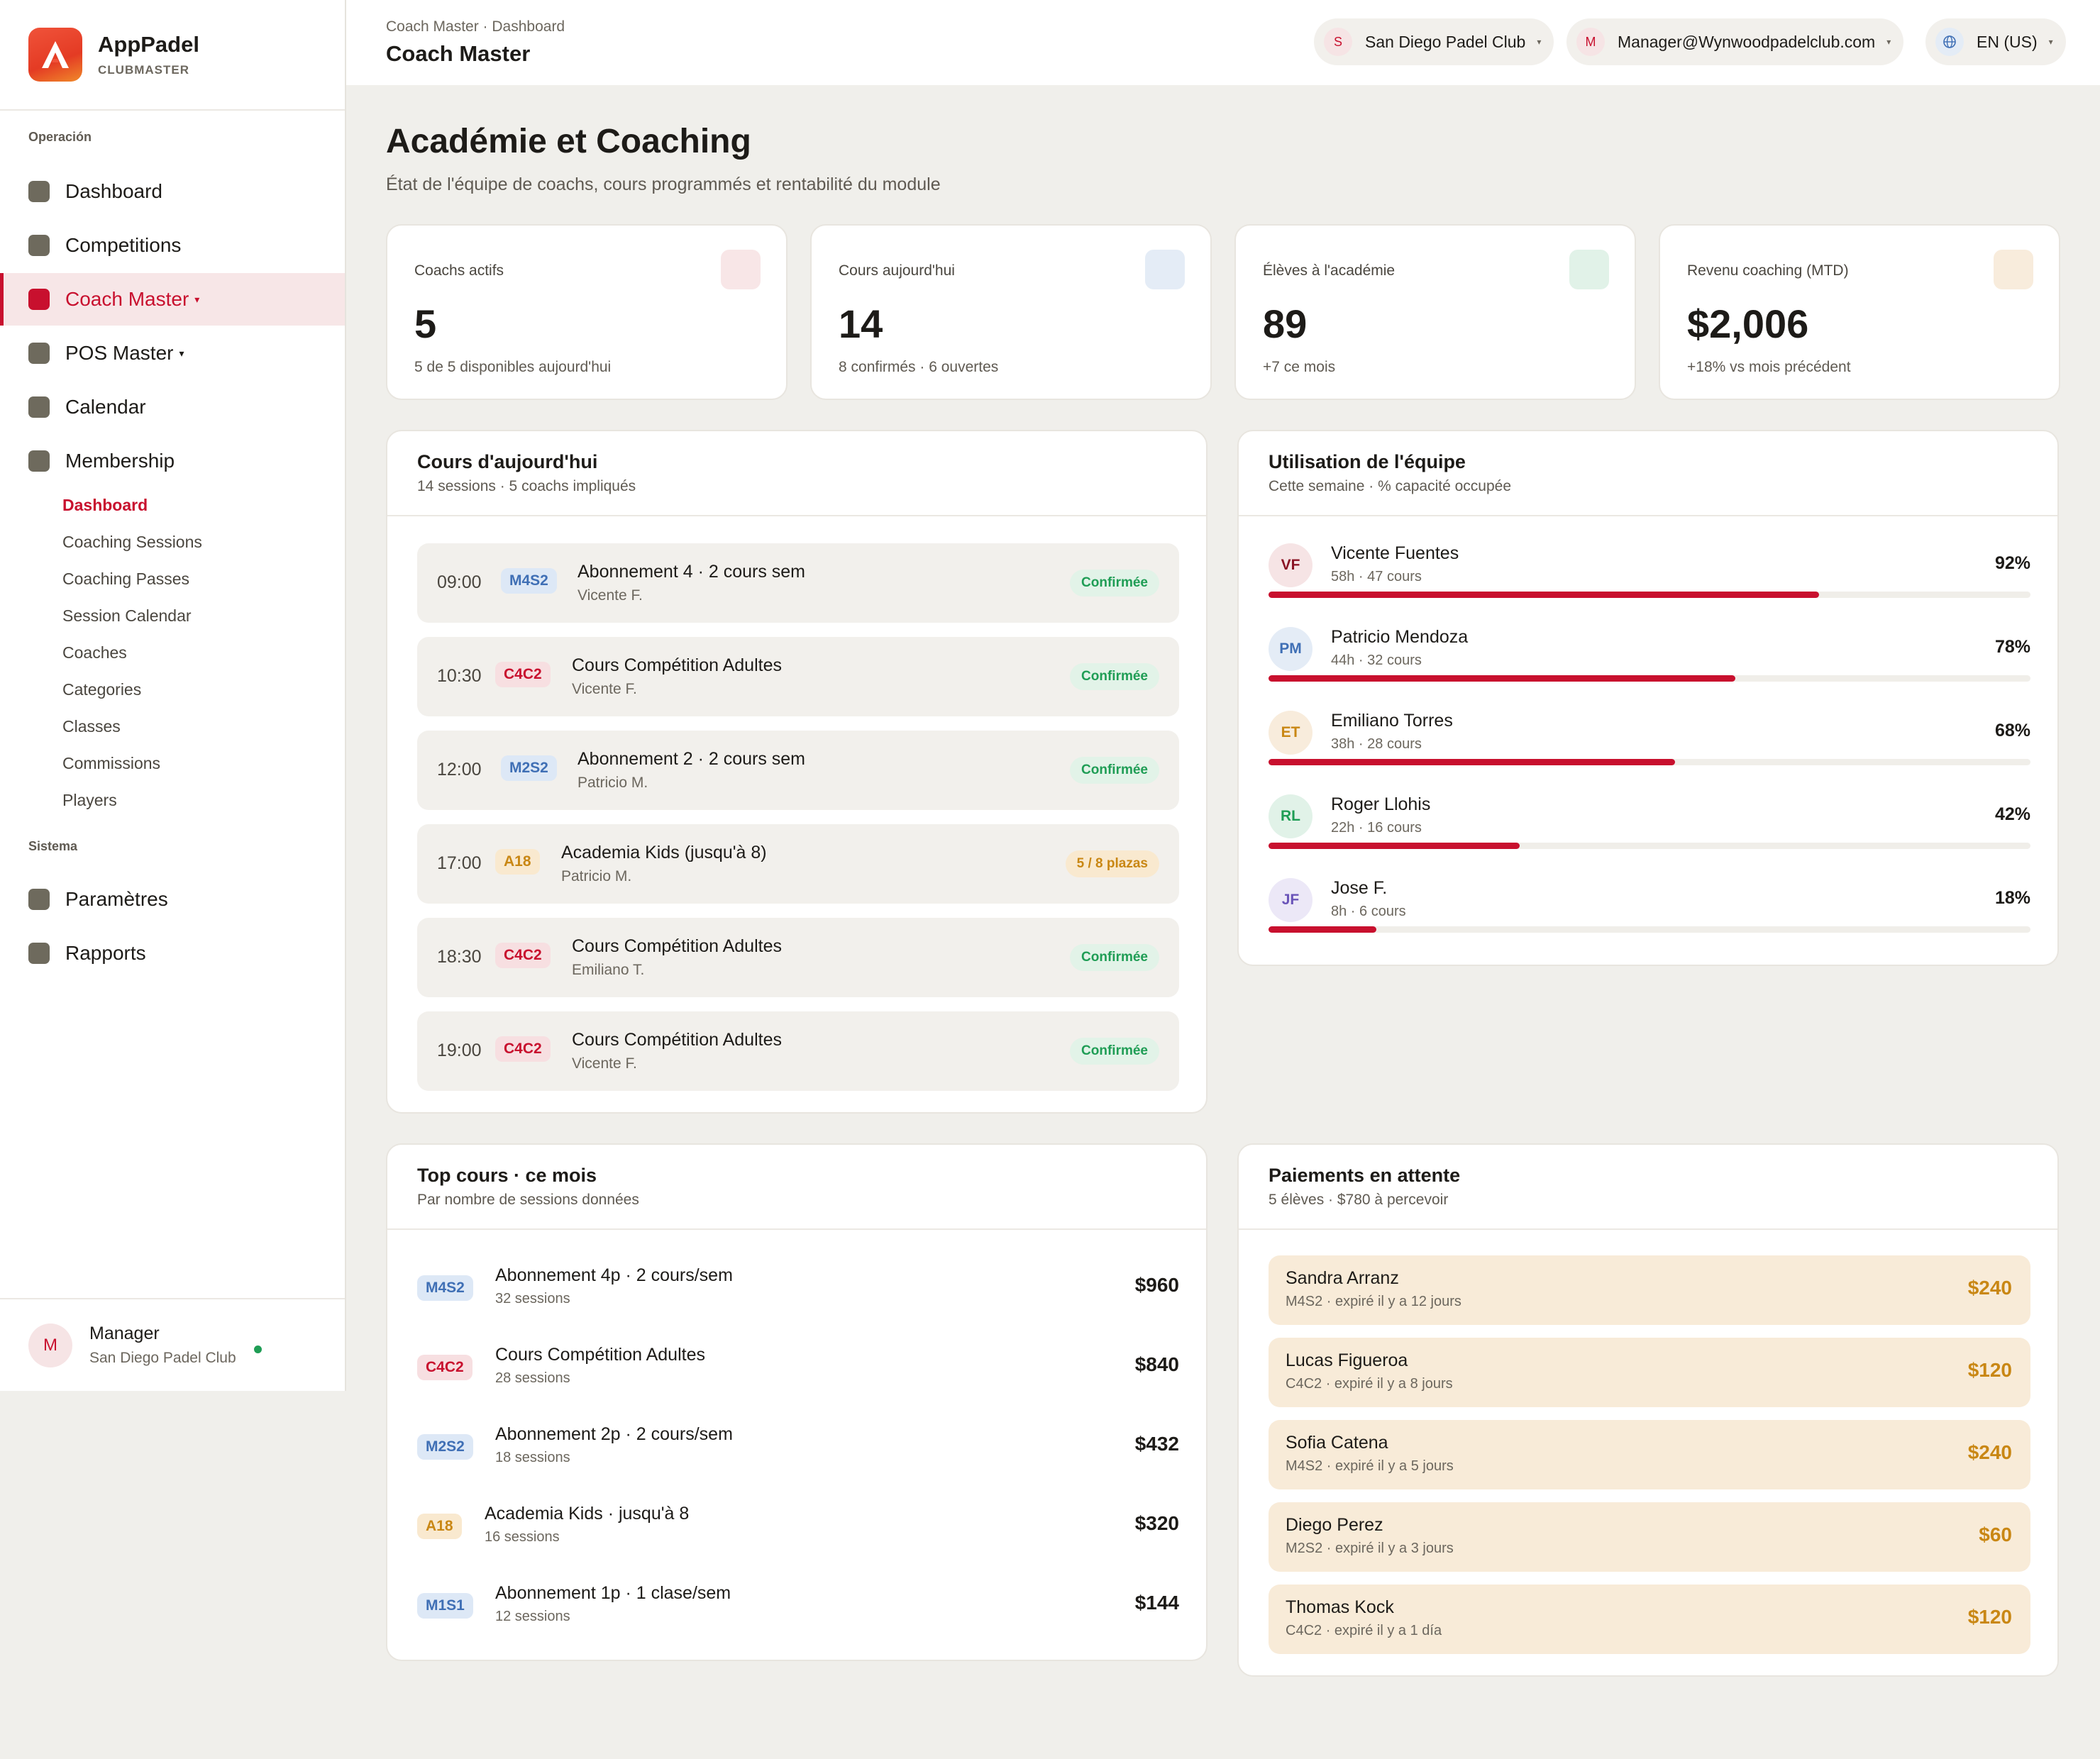 The image size is (2100, 1759). What do you see at coordinates (1650, 666) in the screenshot?
I see `coach-utilization-row: PM Patricio Mendoza 44h · 32 cours 78%` at bounding box center [1650, 666].